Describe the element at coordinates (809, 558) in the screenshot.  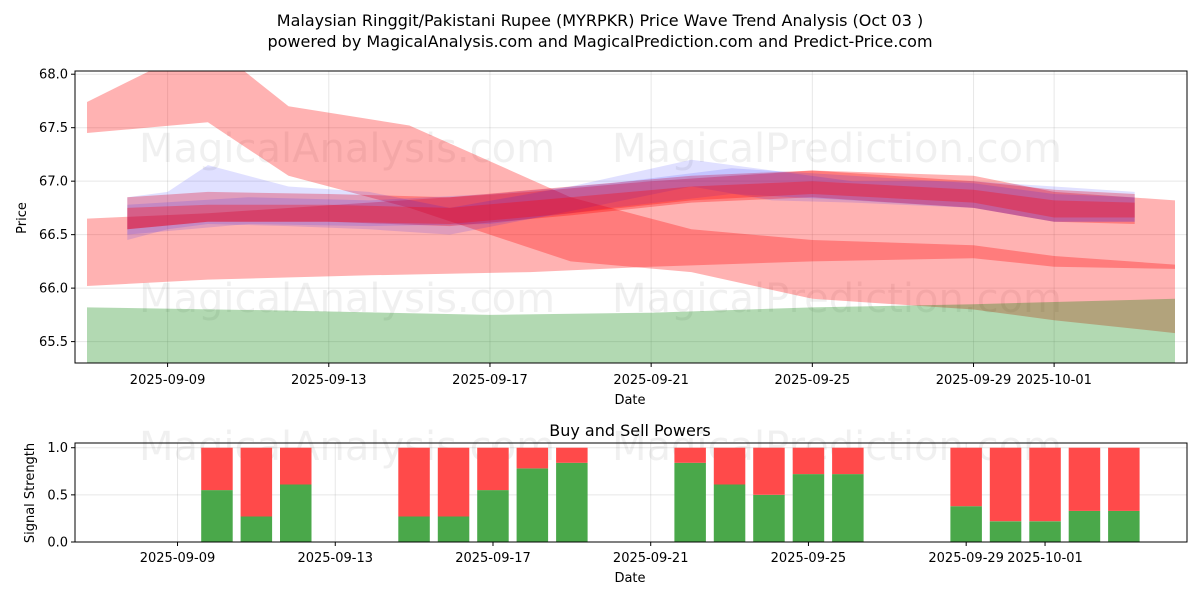
I see `power-x-tick-label: 2025-09-25` at that location.